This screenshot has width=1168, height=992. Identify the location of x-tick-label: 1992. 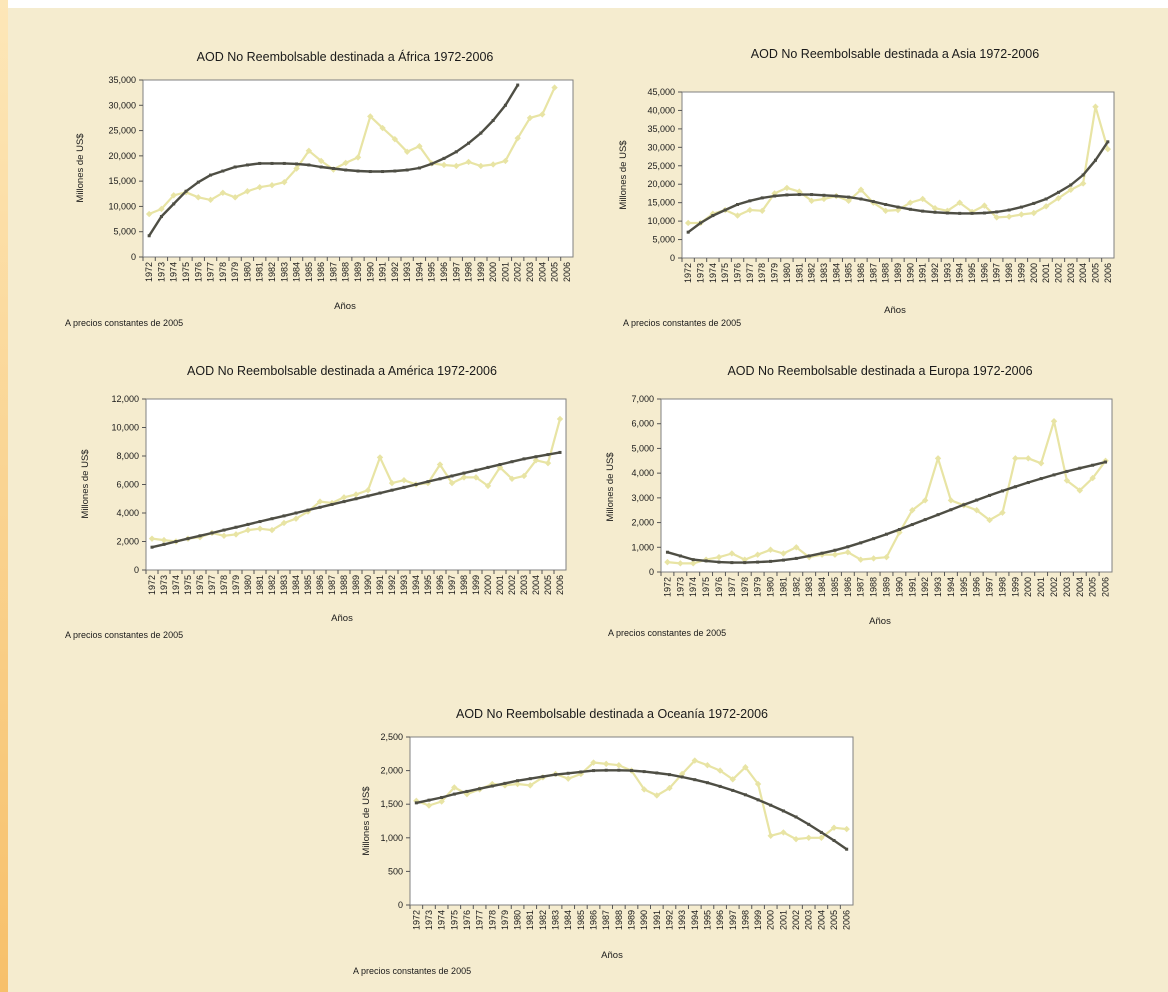
(392, 585).